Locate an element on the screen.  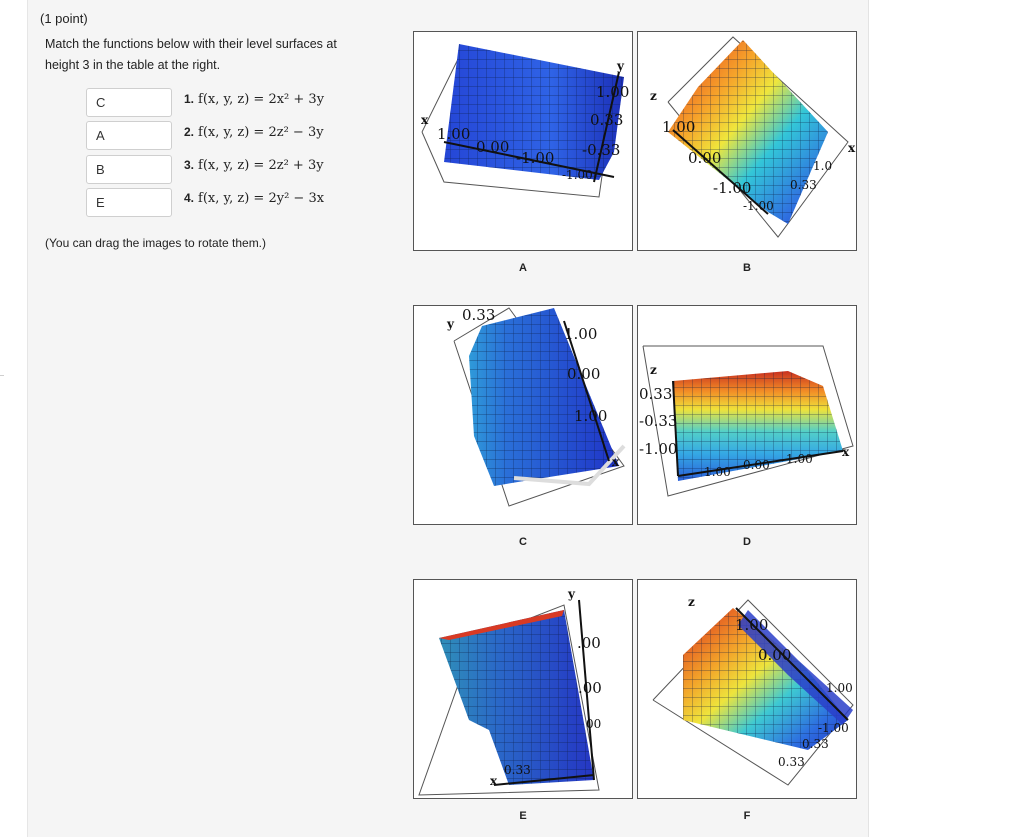
function-formula: f(x, y, z) = 2x² + 3y is located at coordinates (261, 99).